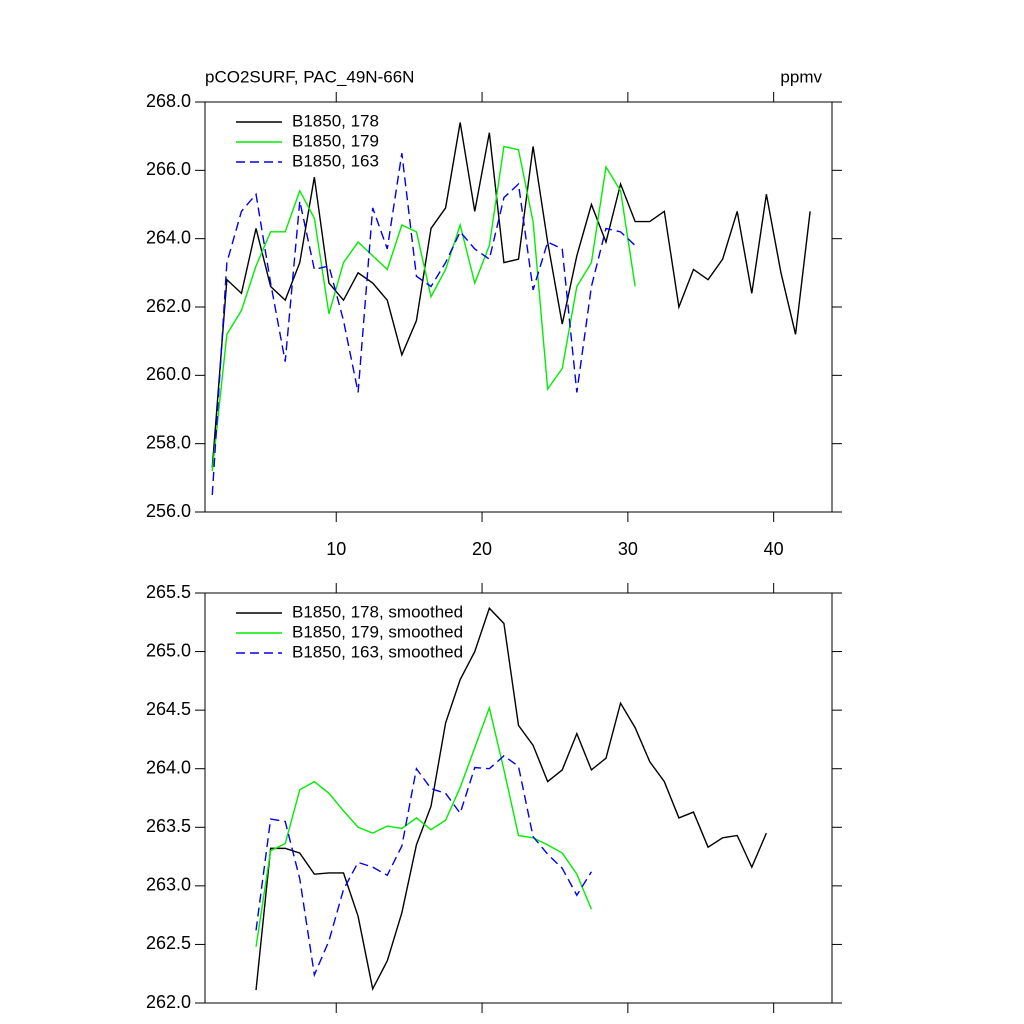 The image size is (1024, 1024). Describe the element at coordinates (168, 650) in the screenshot. I see `y-tick-label: 265.0` at that location.